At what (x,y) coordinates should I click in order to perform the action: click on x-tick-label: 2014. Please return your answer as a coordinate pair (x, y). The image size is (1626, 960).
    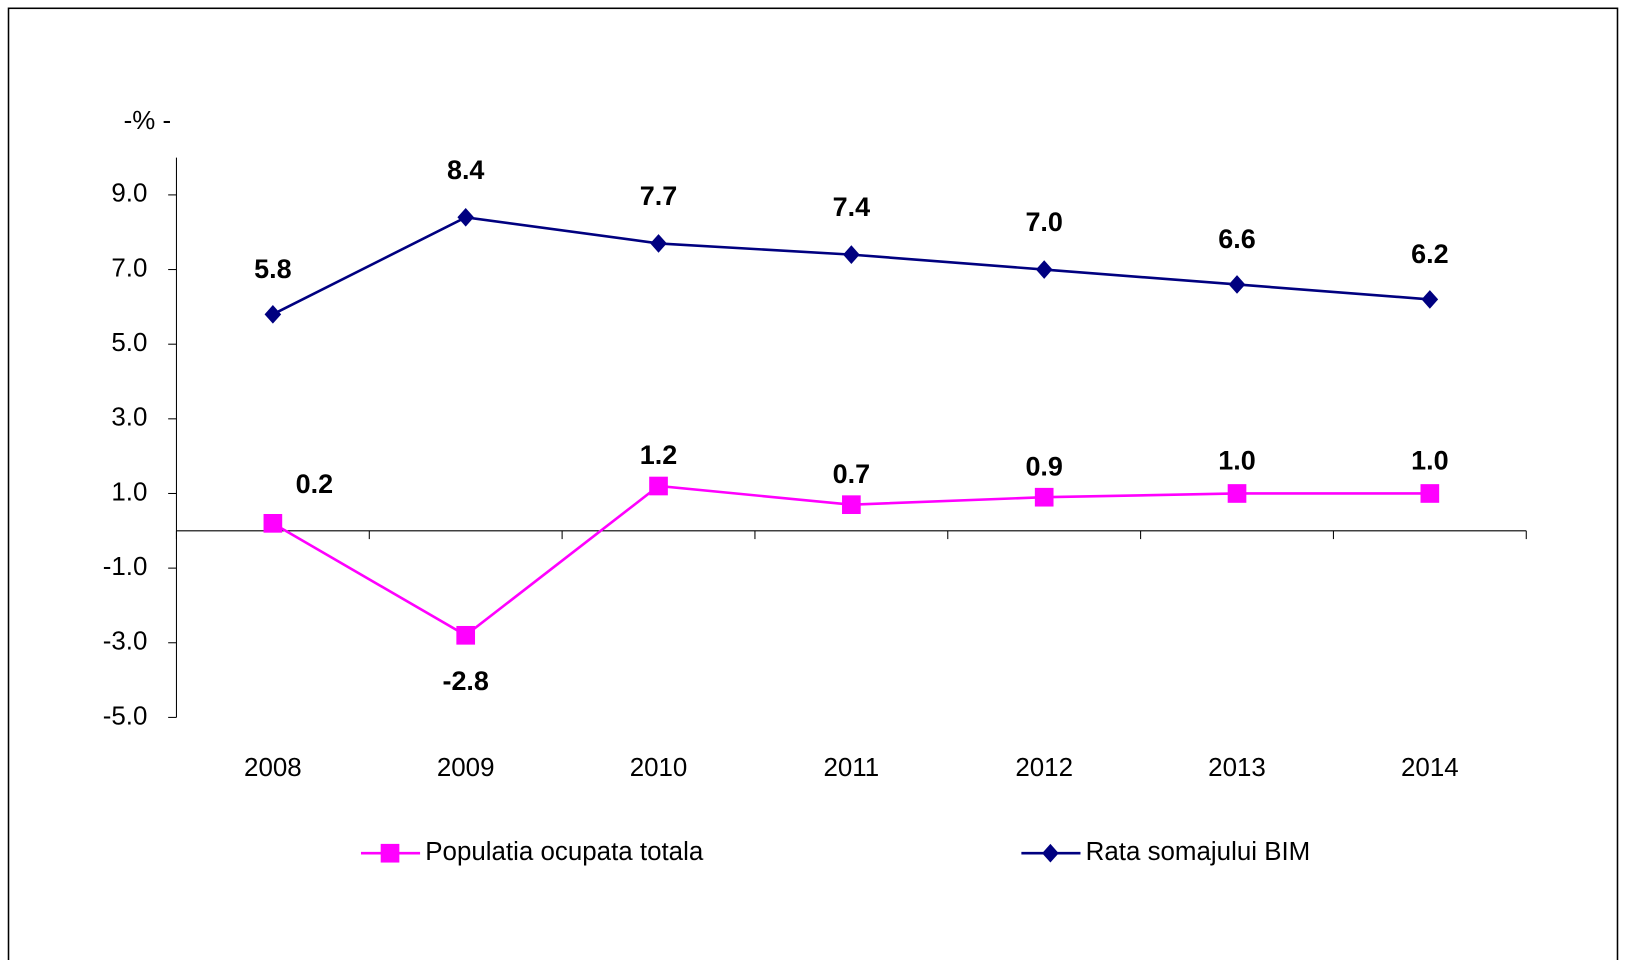
    Looking at the image, I should click on (1430, 768).